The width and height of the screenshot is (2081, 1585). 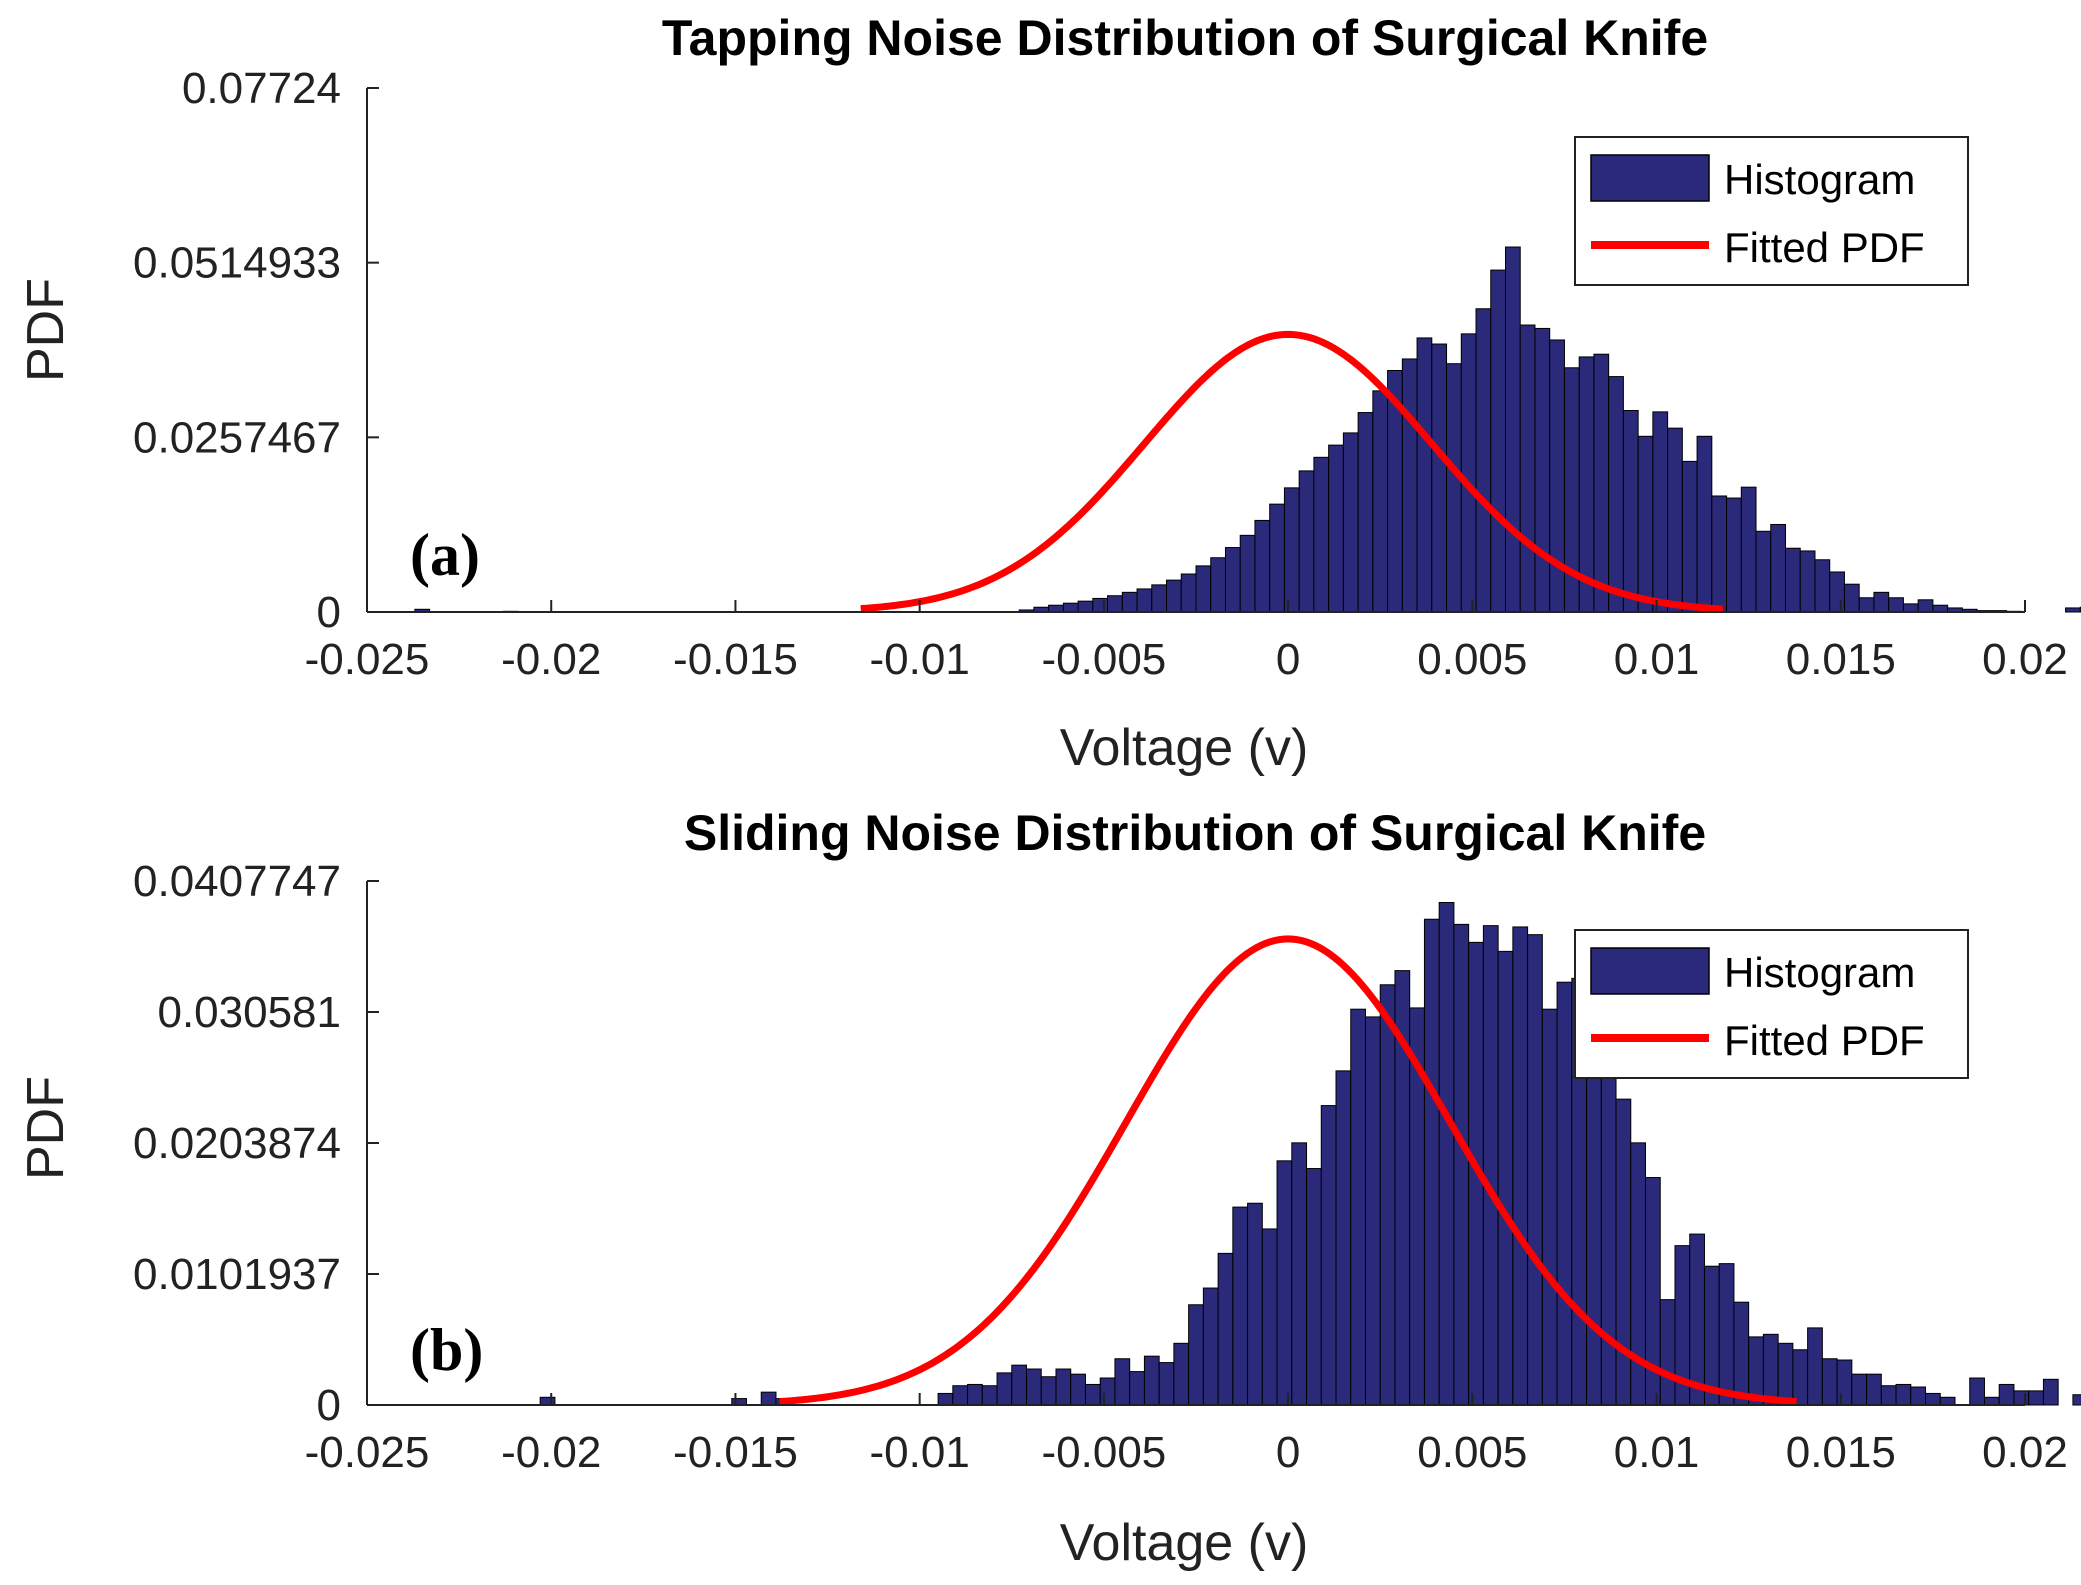 I want to click on y-tick-label: 0.0101937, so click(x=237, y=1274).